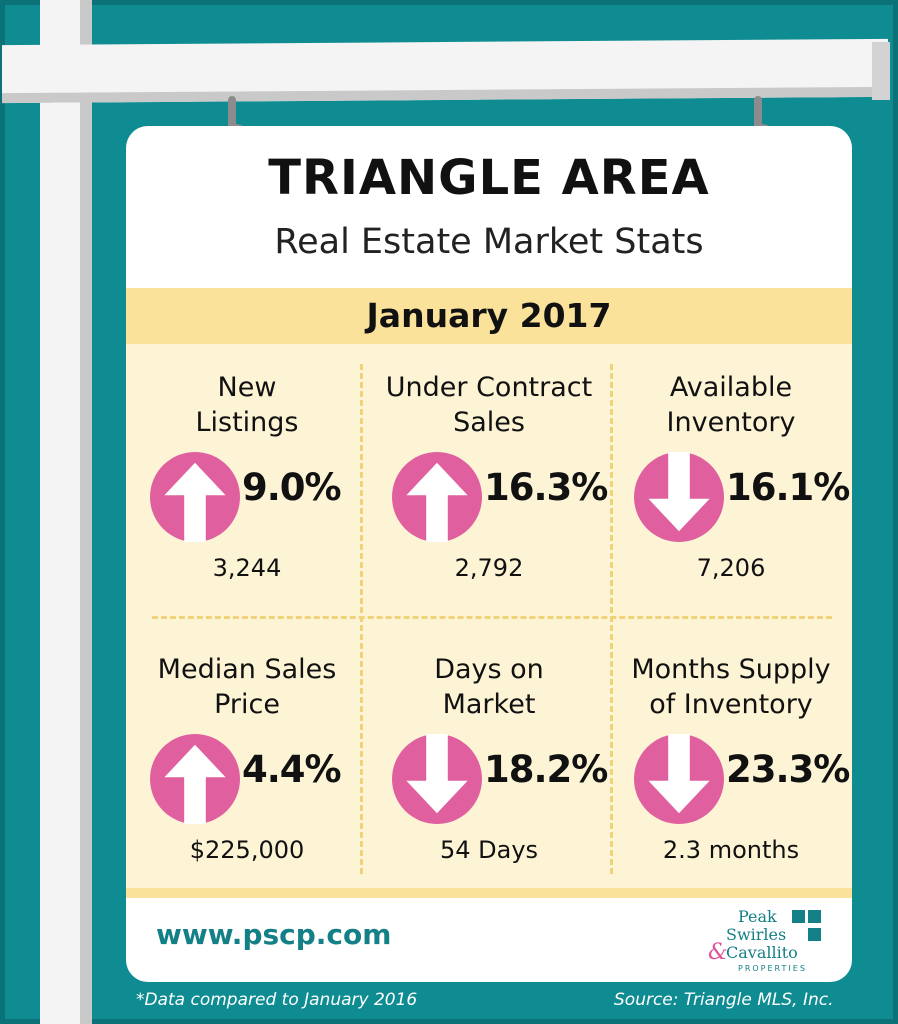 The image size is (898, 1024). What do you see at coordinates (731, 422) in the screenshot?
I see `stat-label-line: Inventory` at bounding box center [731, 422].